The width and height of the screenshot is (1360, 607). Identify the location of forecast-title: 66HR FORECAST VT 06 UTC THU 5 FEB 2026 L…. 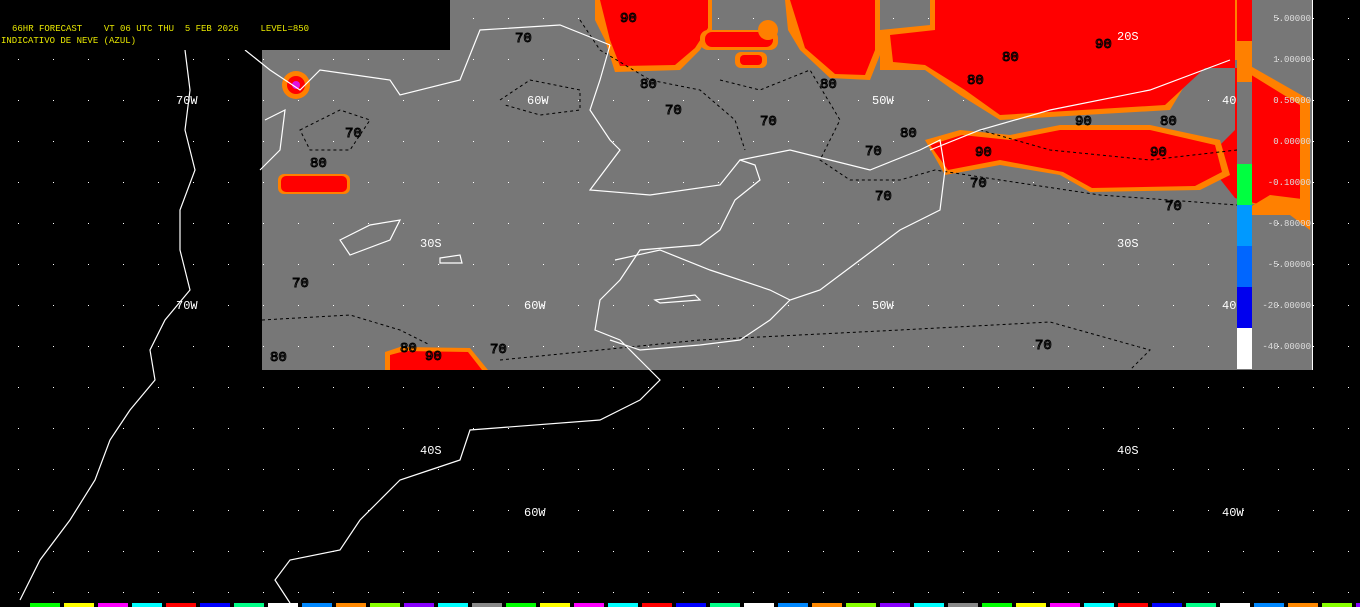
(161, 29).